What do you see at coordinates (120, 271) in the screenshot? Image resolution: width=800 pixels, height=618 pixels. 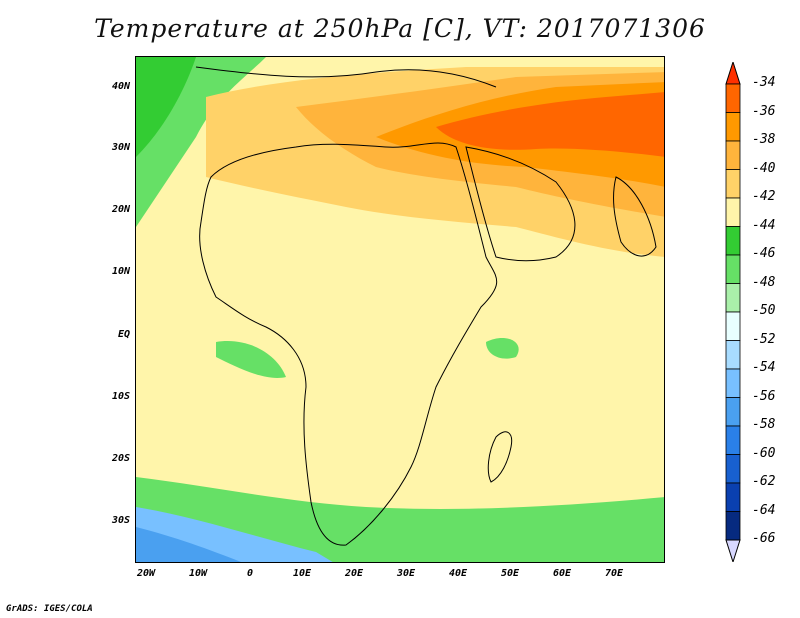 I see `lat-label: 10N` at bounding box center [120, 271].